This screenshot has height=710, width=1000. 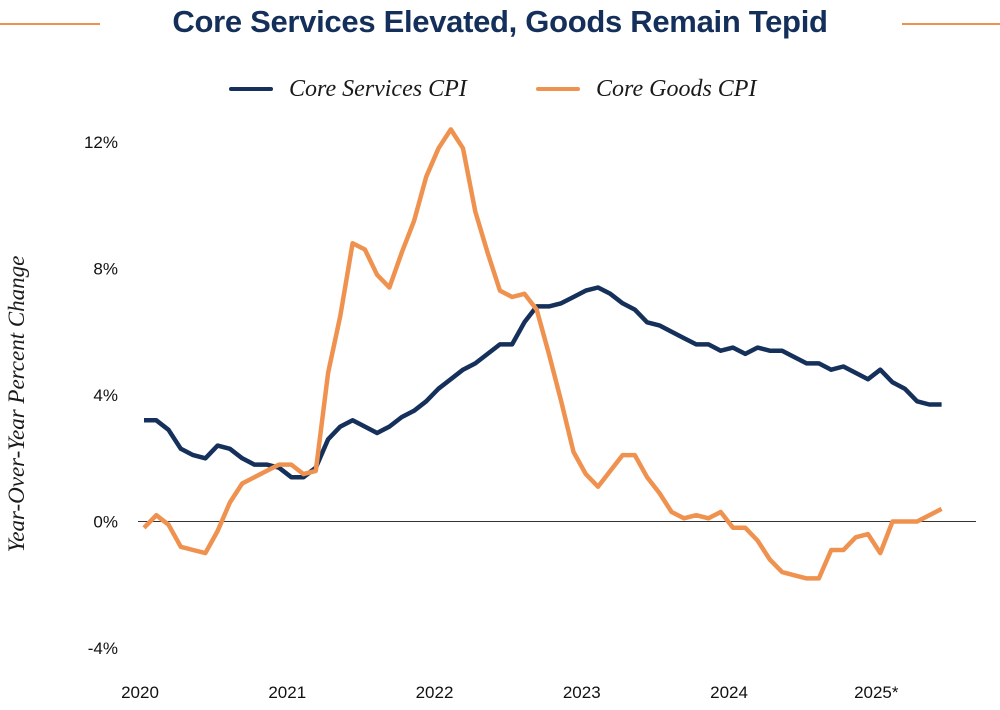 I want to click on x-tick-label: 2020, so click(x=140, y=692).